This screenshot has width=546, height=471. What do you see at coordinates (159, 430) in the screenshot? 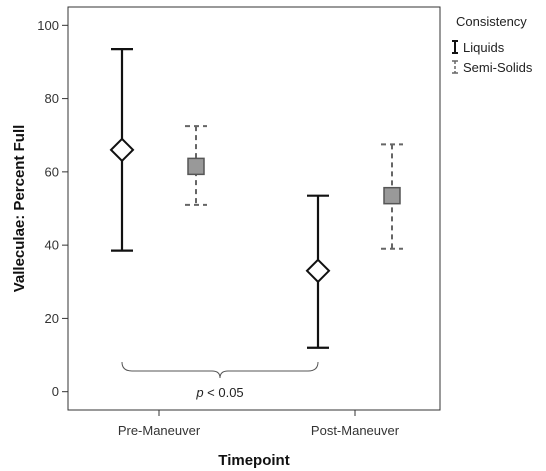
I see `x-tick-label: Pre-Maneuver` at bounding box center [159, 430].